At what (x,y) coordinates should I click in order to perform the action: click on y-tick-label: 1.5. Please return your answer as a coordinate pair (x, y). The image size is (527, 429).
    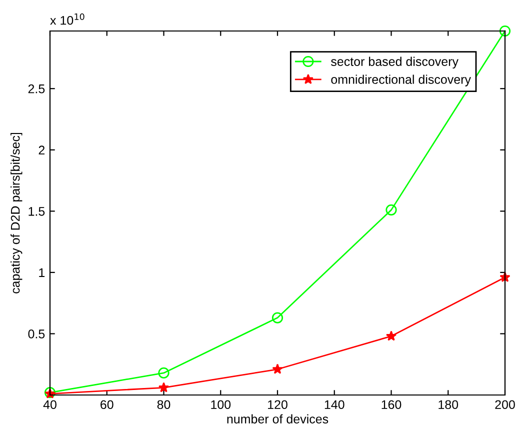
    Looking at the image, I should click on (36, 211).